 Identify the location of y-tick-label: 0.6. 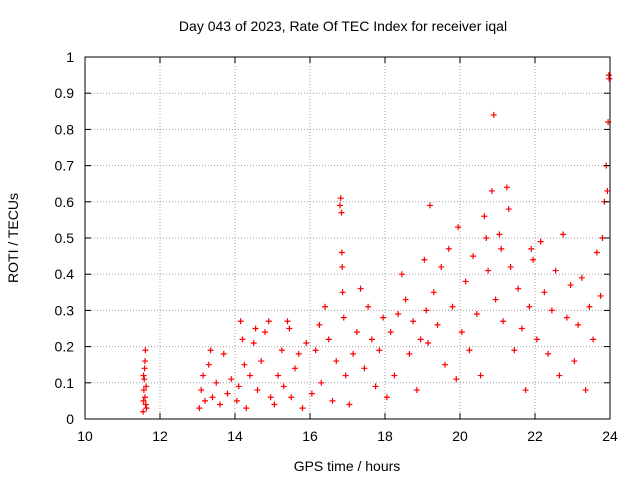
(65, 202).